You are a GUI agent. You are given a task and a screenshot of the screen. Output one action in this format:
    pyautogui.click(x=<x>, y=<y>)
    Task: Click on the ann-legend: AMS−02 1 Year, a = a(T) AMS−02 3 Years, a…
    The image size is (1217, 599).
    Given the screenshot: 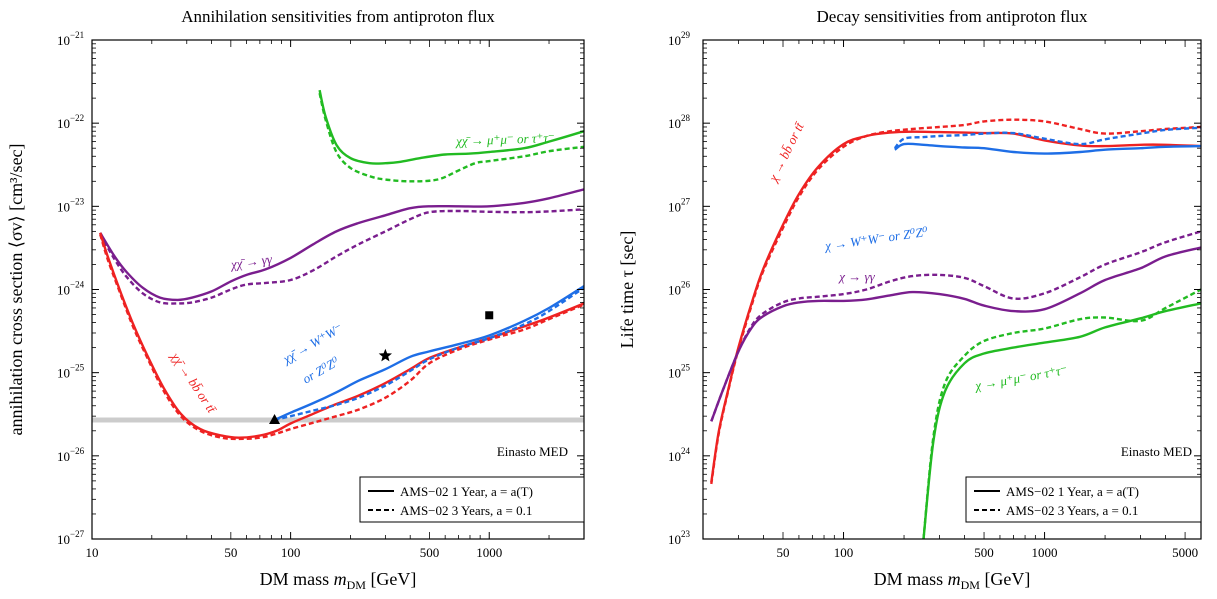 What is the action you would take?
    pyautogui.click(x=472, y=499)
    